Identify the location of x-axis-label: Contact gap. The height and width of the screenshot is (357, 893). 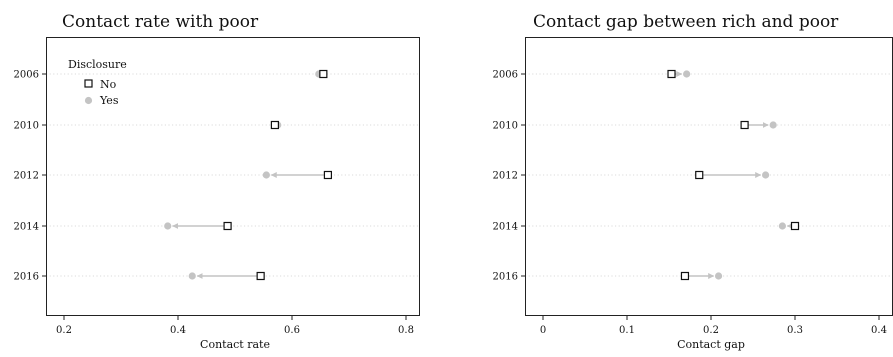
(711, 344).